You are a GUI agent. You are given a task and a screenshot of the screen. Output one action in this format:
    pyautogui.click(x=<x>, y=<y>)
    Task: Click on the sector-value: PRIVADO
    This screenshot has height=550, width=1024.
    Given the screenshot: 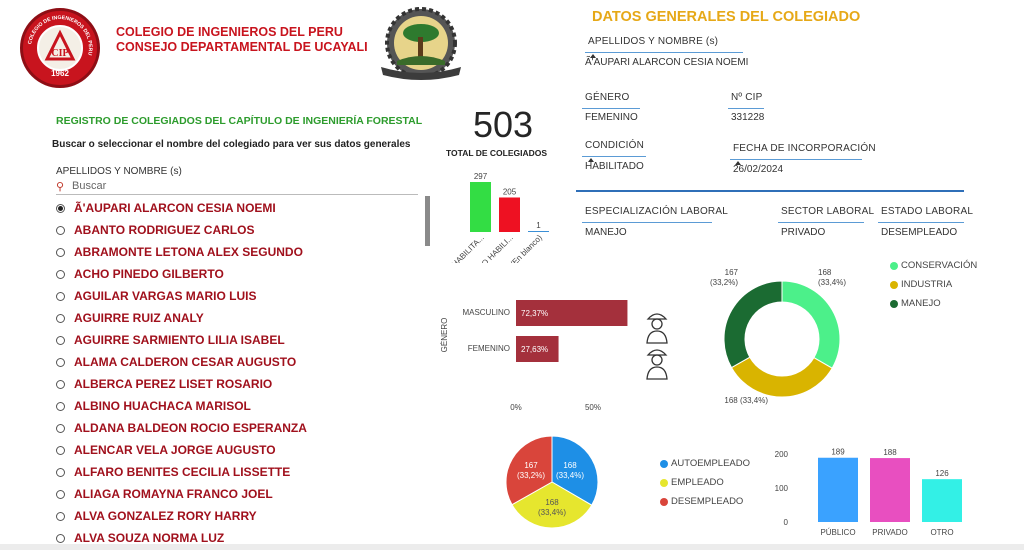 What is the action you would take?
    pyautogui.click(x=803, y=232)
    